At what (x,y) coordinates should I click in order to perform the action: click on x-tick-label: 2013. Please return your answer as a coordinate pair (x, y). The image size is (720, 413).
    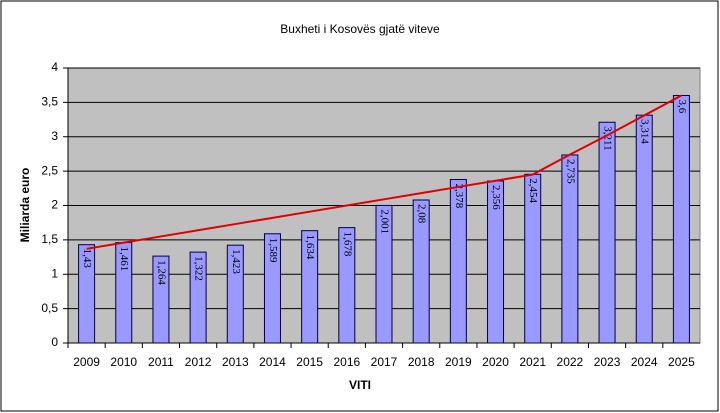
    Looking at the image, I should click on (235, 362).